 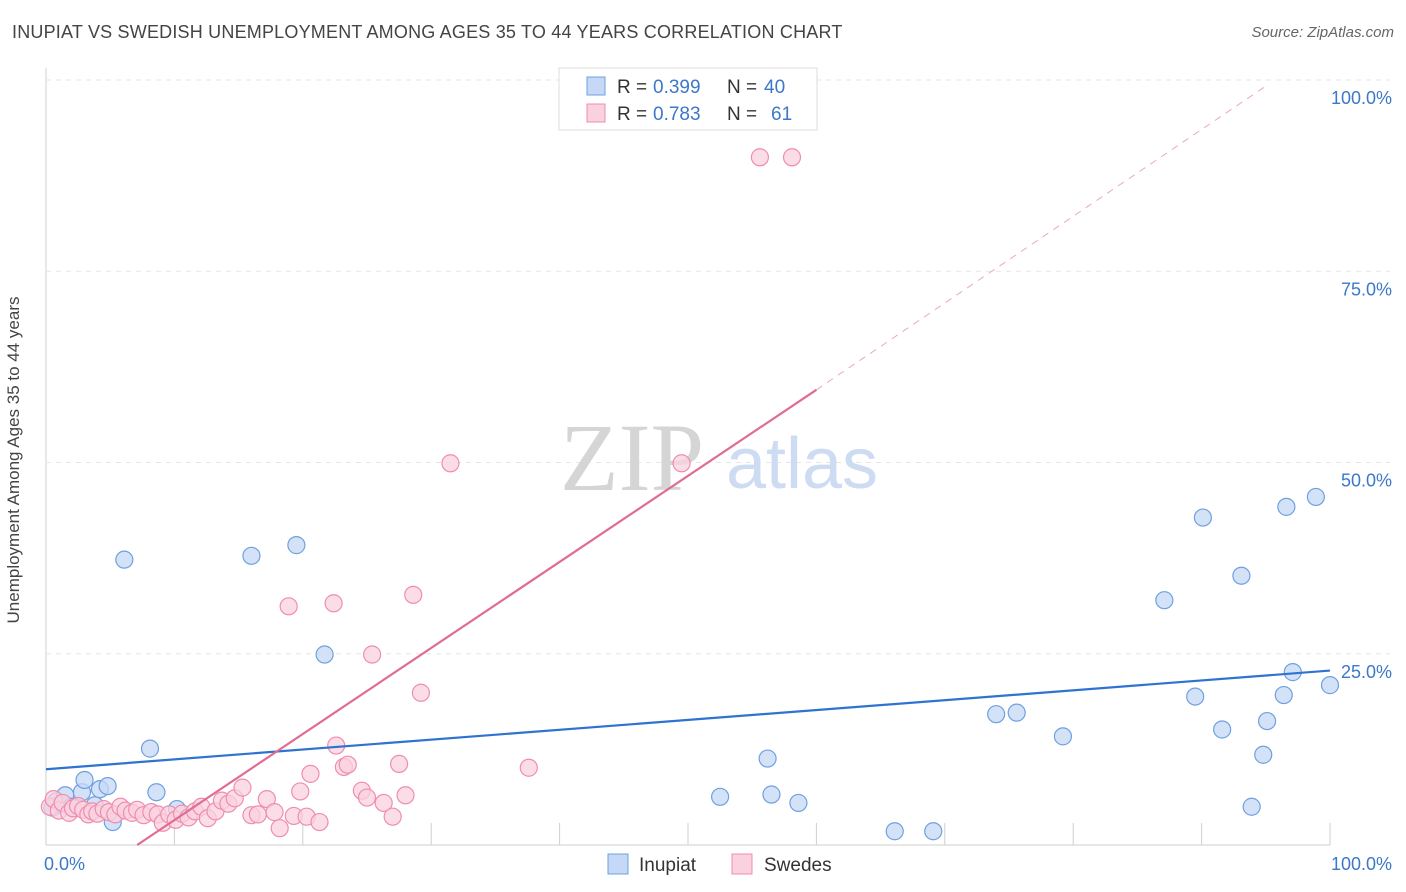 I want to click on x-tick-marks, so click(x=688, y=834).